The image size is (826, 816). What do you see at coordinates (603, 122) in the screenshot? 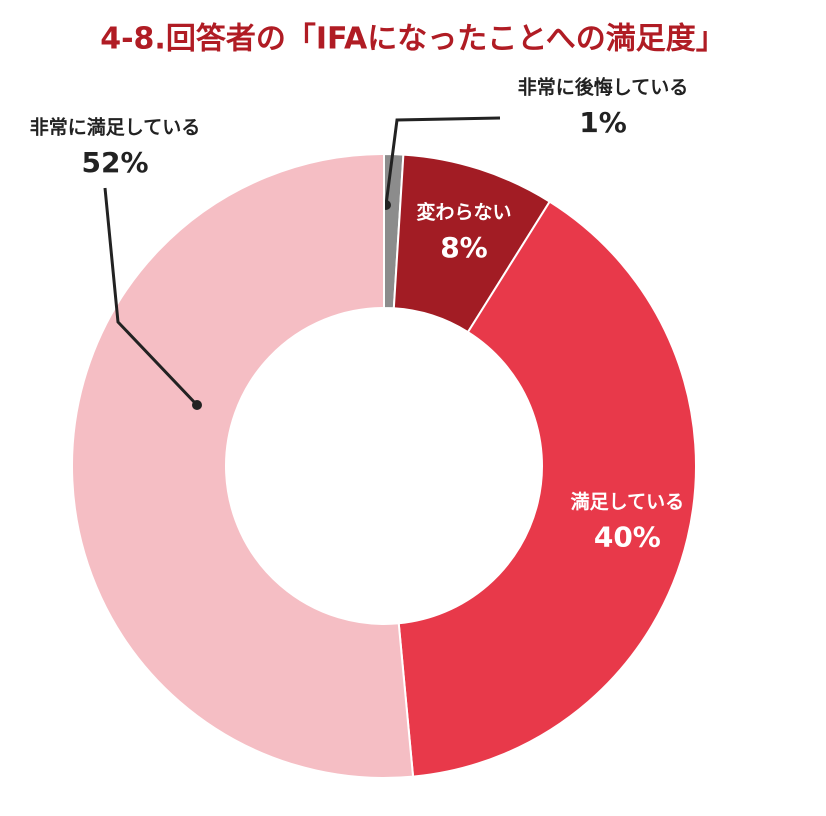
I see `slice-value-label: 1%` at bounding box center [603, 122].